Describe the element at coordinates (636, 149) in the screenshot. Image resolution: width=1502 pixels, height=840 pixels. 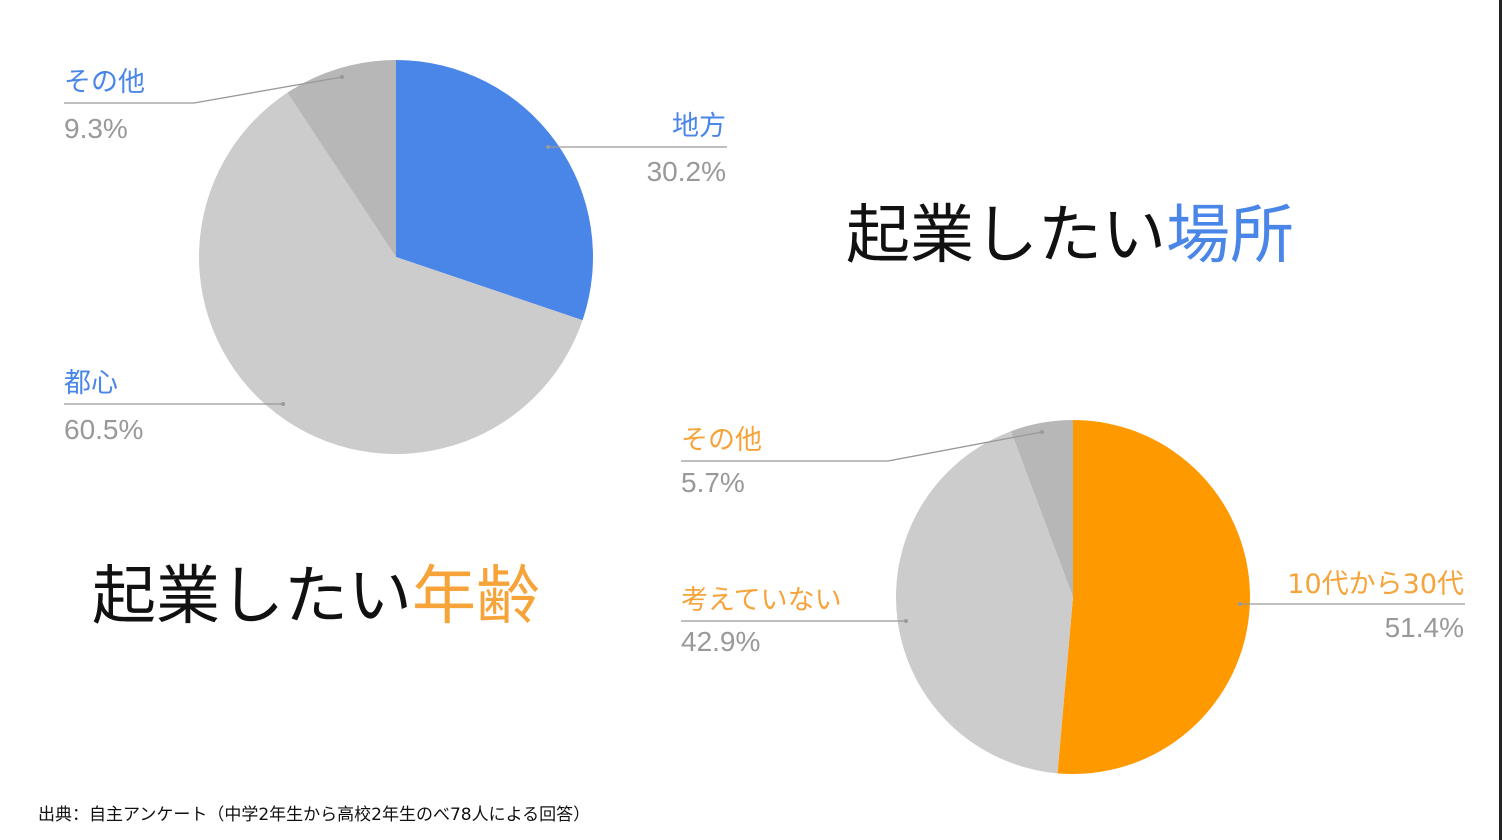
I see `slice-label-group-1-1: 地方 30.2%` at that location.